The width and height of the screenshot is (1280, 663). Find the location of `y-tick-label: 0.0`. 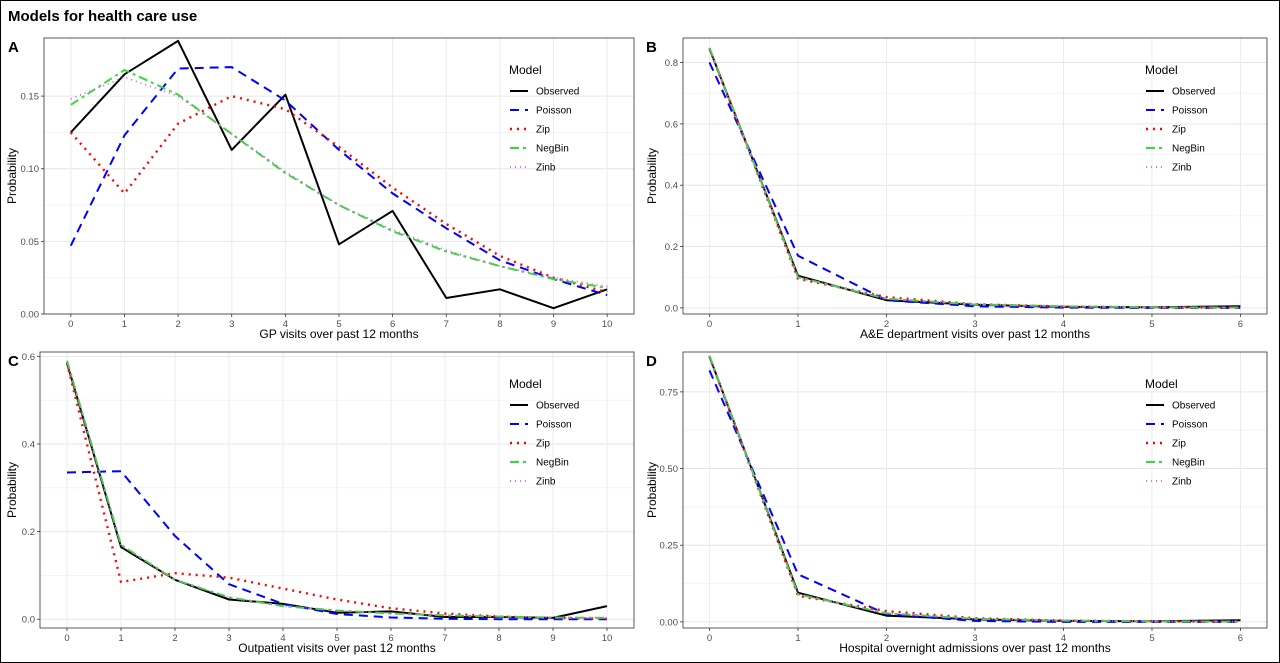

y-tick-label: 0.0 is located at coordinates (28, 620).